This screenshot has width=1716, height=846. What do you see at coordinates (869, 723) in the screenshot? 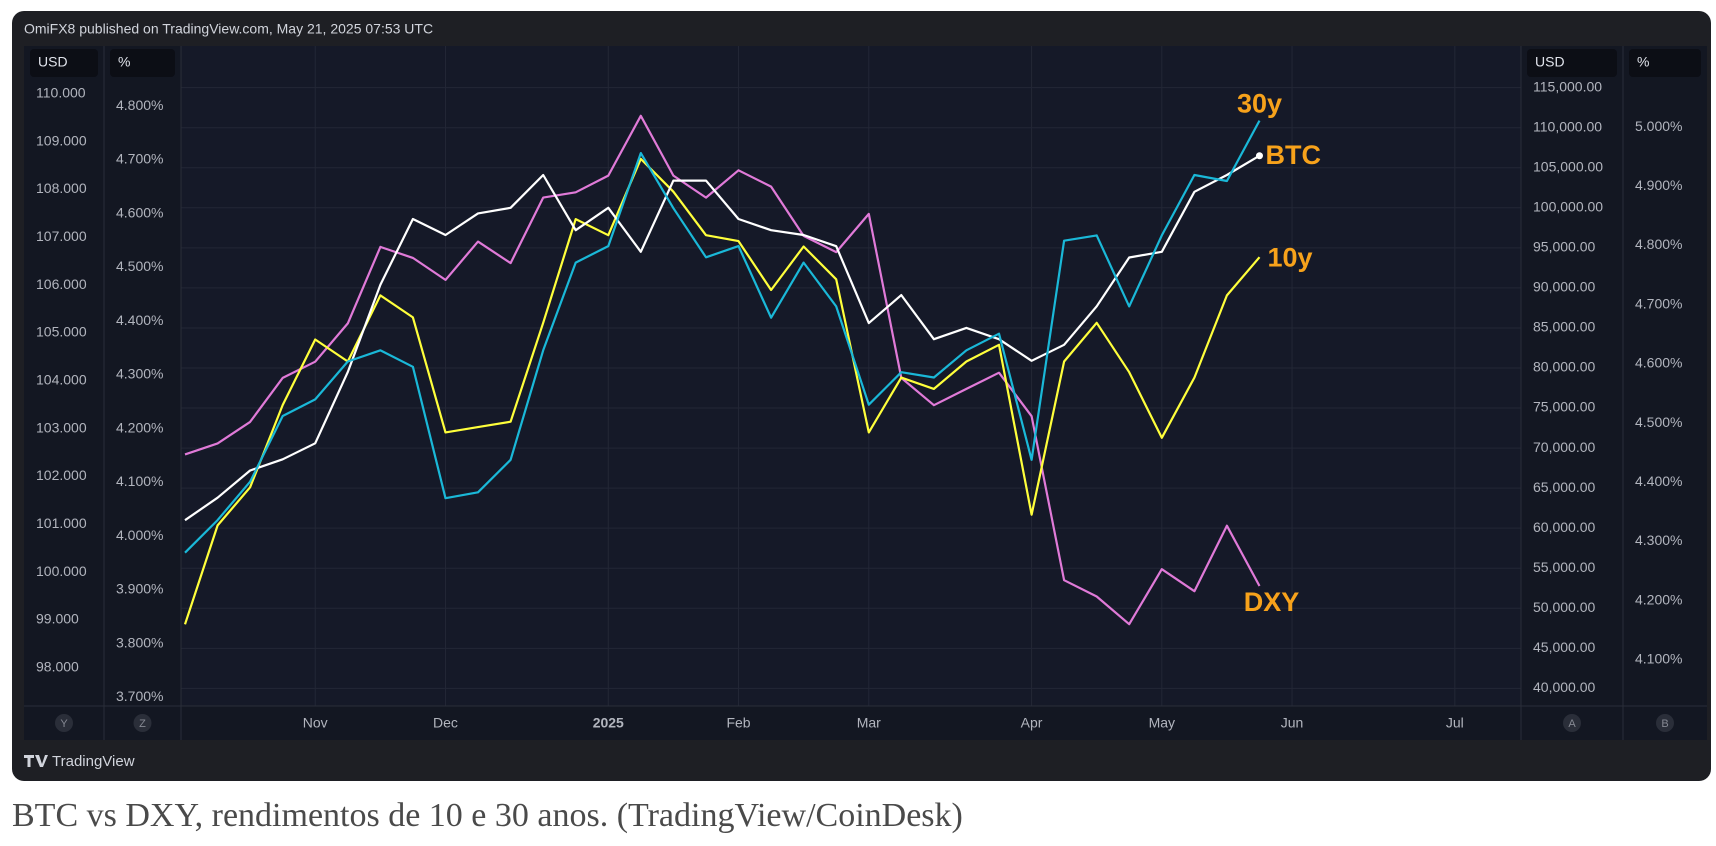
I see `x-tick-label: Mar` at bounding box center [869, 723].